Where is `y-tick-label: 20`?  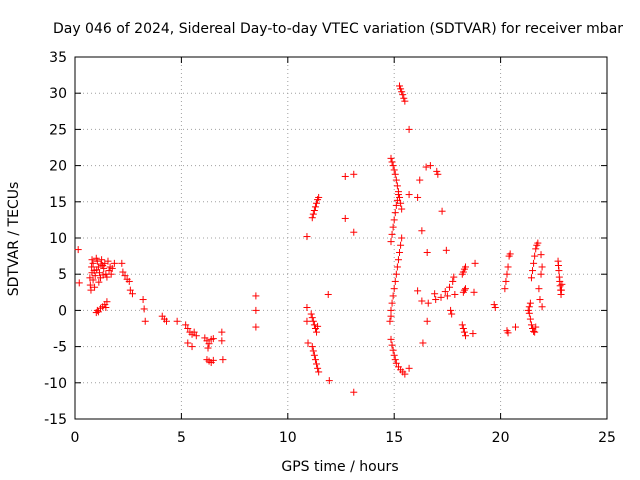 y-tick-label: 20 is located at coordinates (58, 167).